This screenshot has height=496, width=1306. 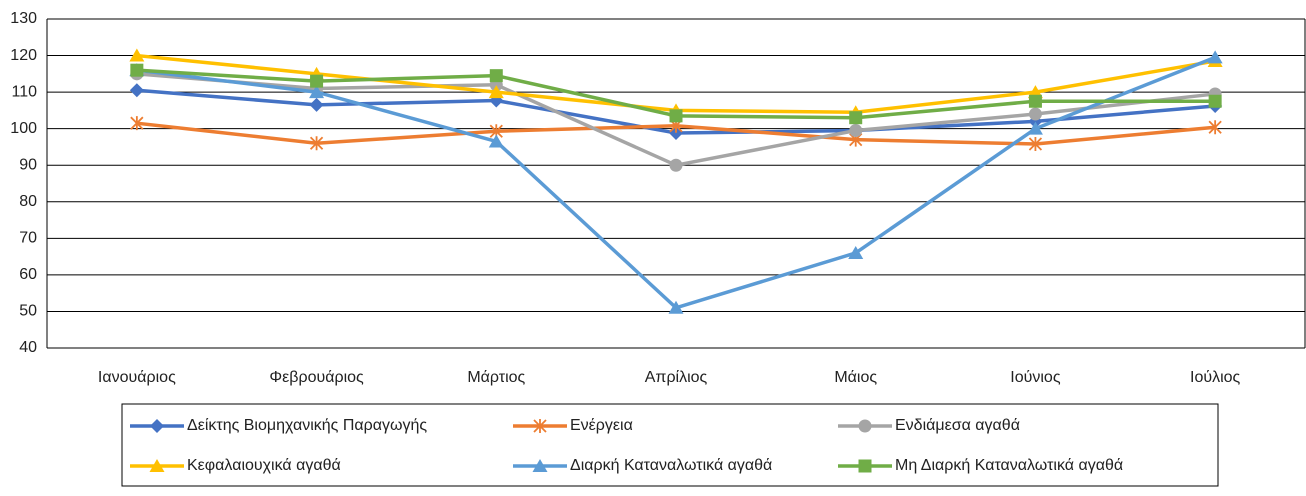 What do you see at coordinates (601, 425) in the screenshot?
I see `legend-label: Ενέργεια` at bounding box center [601, 425].